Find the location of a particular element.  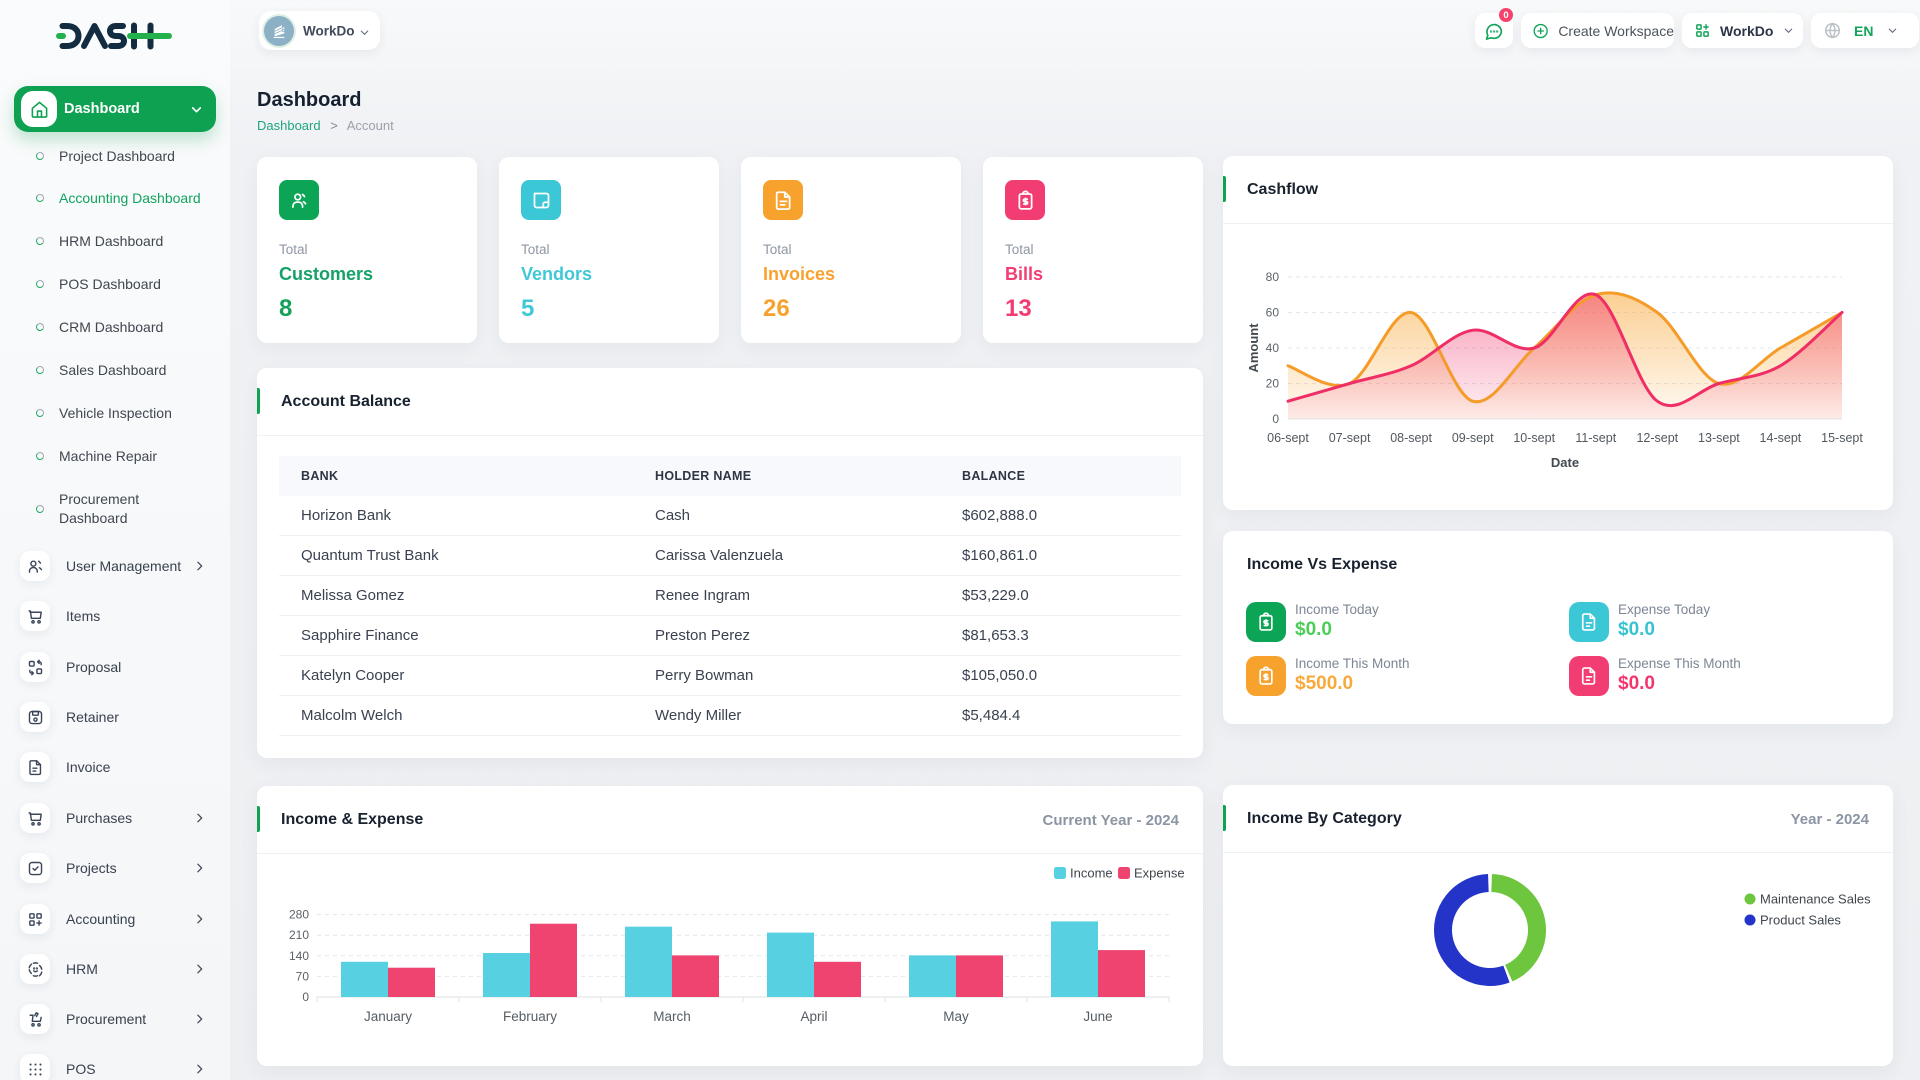

svg-text: 80 is located at coordinates (1273, 277).